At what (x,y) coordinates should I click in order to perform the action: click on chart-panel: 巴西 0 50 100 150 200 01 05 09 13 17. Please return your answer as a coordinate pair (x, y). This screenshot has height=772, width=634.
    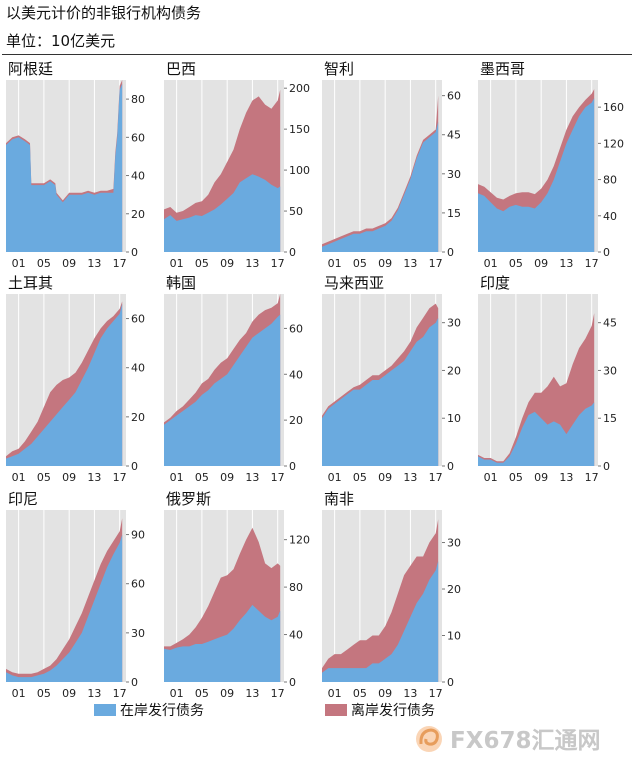
    Looking at the image, I should click on (242, 166).